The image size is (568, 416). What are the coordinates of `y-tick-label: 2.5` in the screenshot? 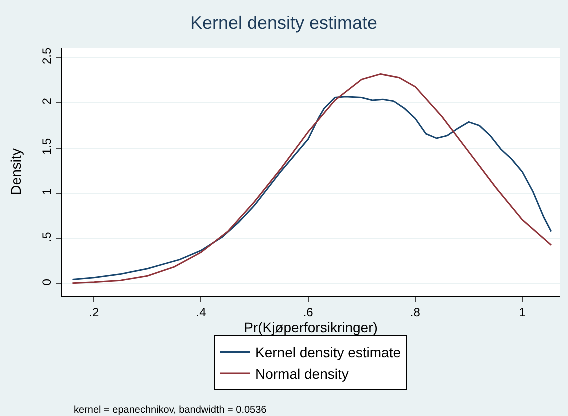 It's located at (47, 56).